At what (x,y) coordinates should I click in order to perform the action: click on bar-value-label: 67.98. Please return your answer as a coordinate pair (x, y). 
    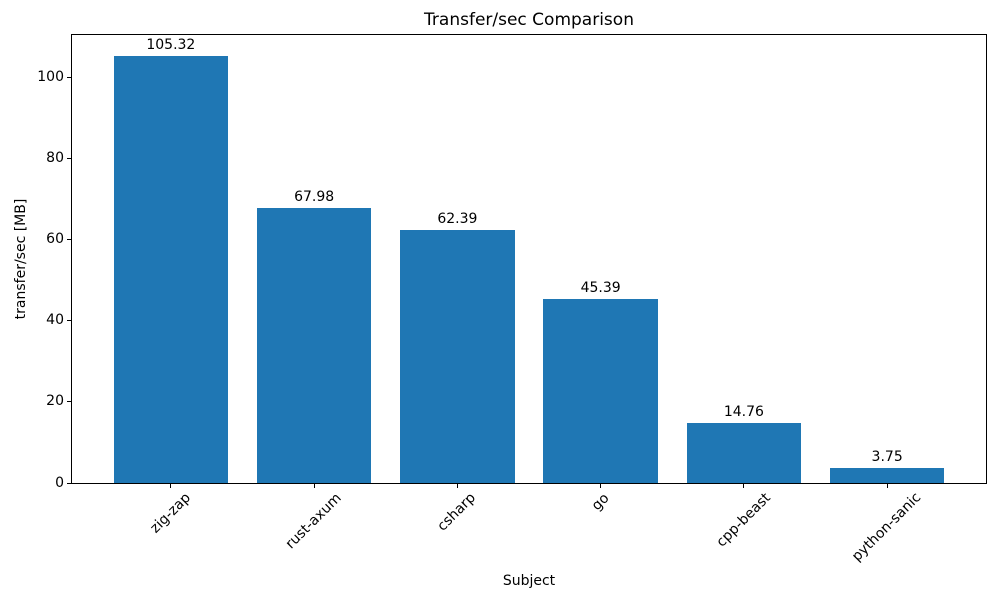
    Looking at the image, I should click on (314, 196).